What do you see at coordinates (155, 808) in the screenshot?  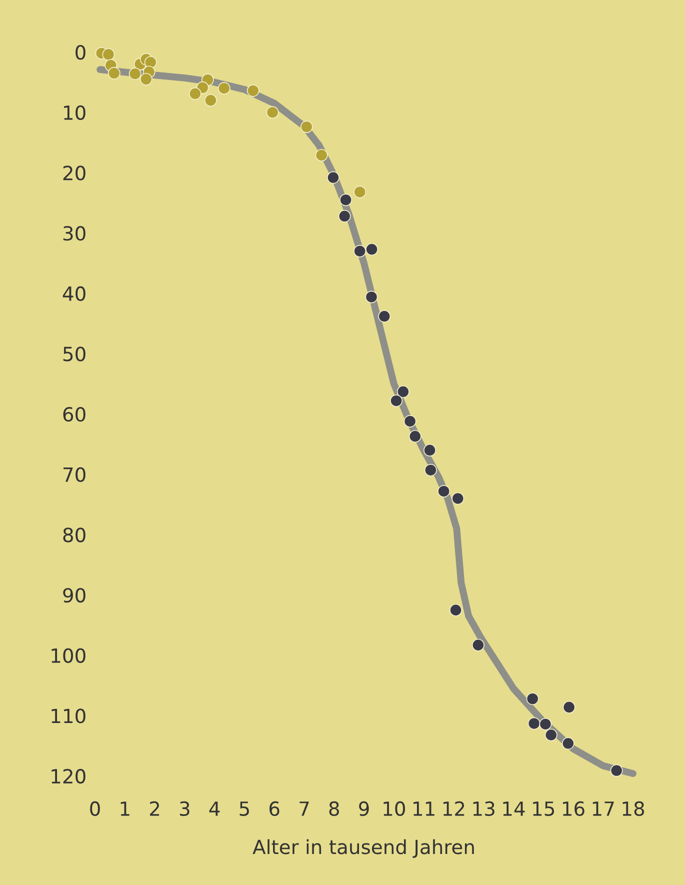 I see `x-tick-label: 2` at bounding box center [155, 808].